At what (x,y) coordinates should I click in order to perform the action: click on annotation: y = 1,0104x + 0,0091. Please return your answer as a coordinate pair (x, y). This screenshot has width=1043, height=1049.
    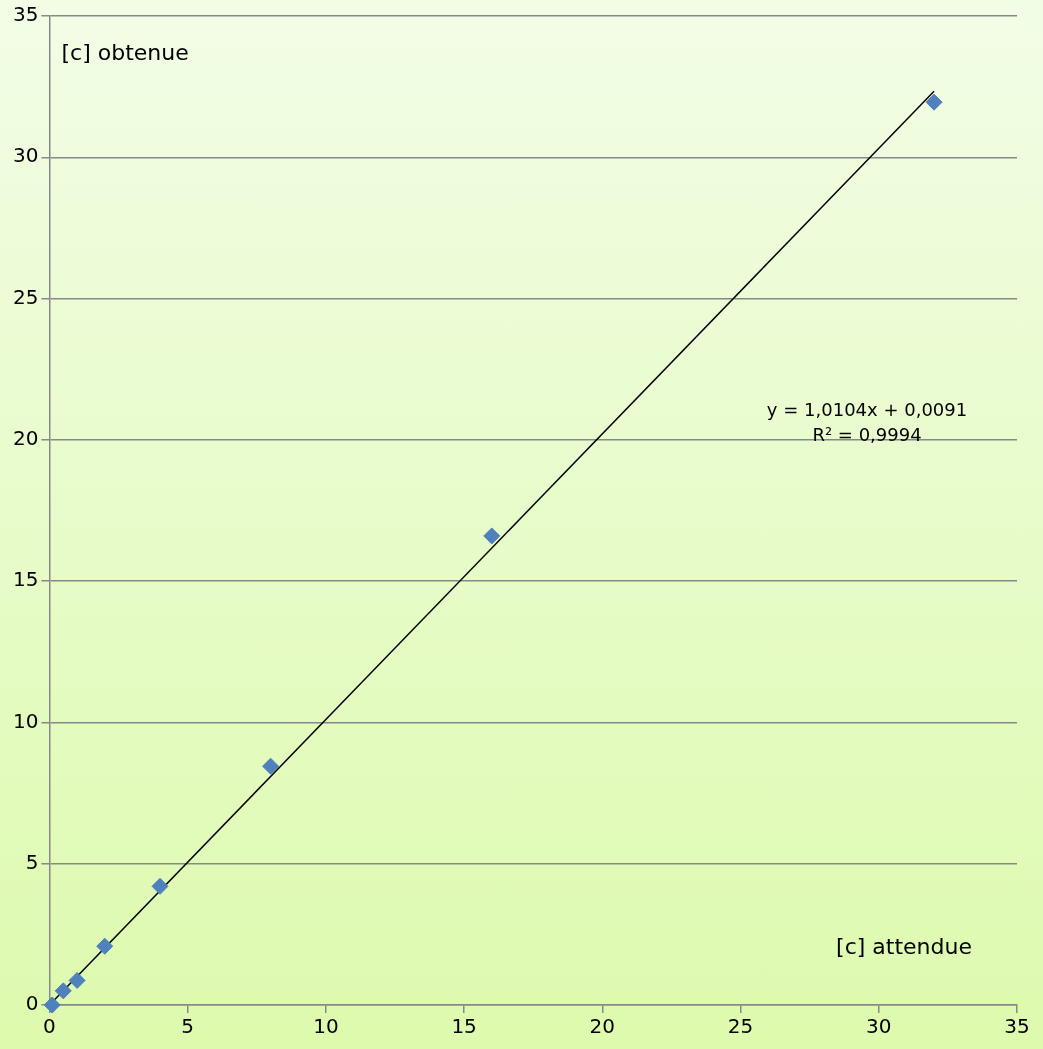
    Looking at the image, I should click on (867, 409).